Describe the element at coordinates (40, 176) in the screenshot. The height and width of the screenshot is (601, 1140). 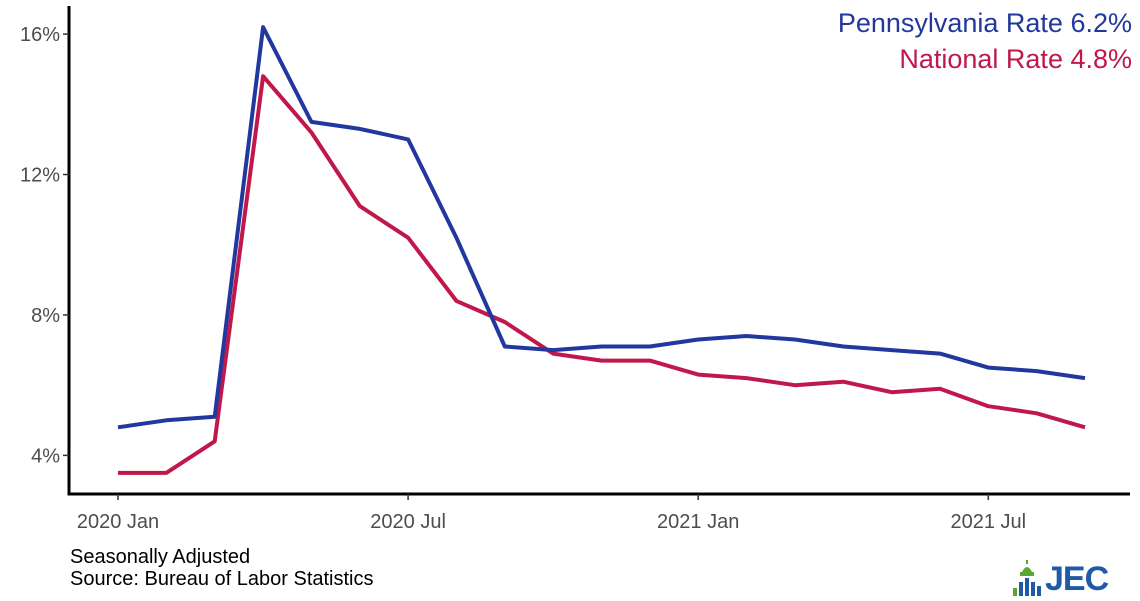
I see `y-tick-label: 12%` at that location.